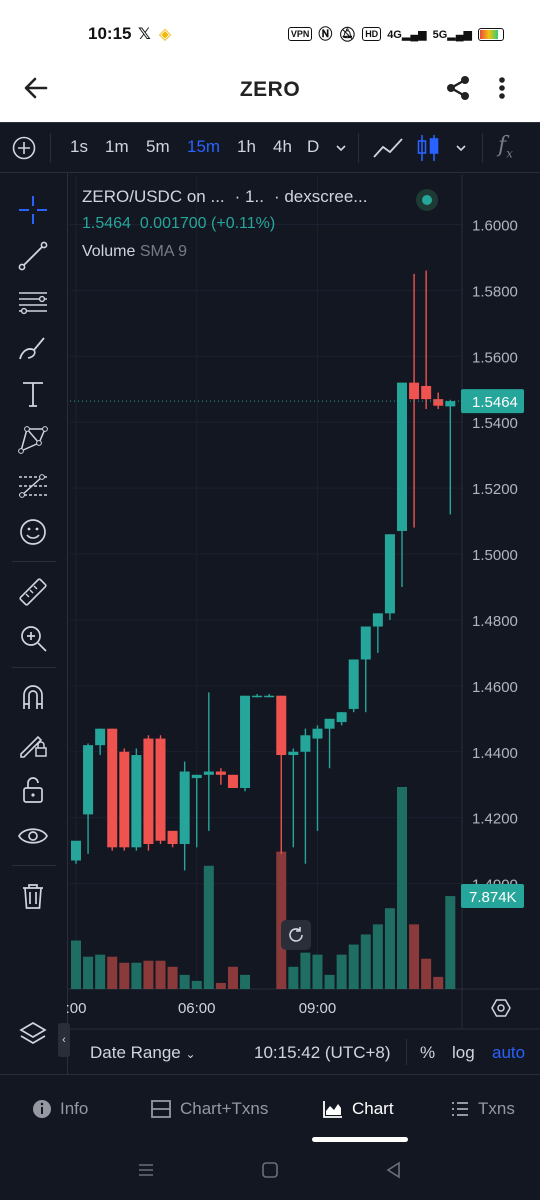 The image size is (540, 1200). I want to click on layers-icon, so click(33, 1034).